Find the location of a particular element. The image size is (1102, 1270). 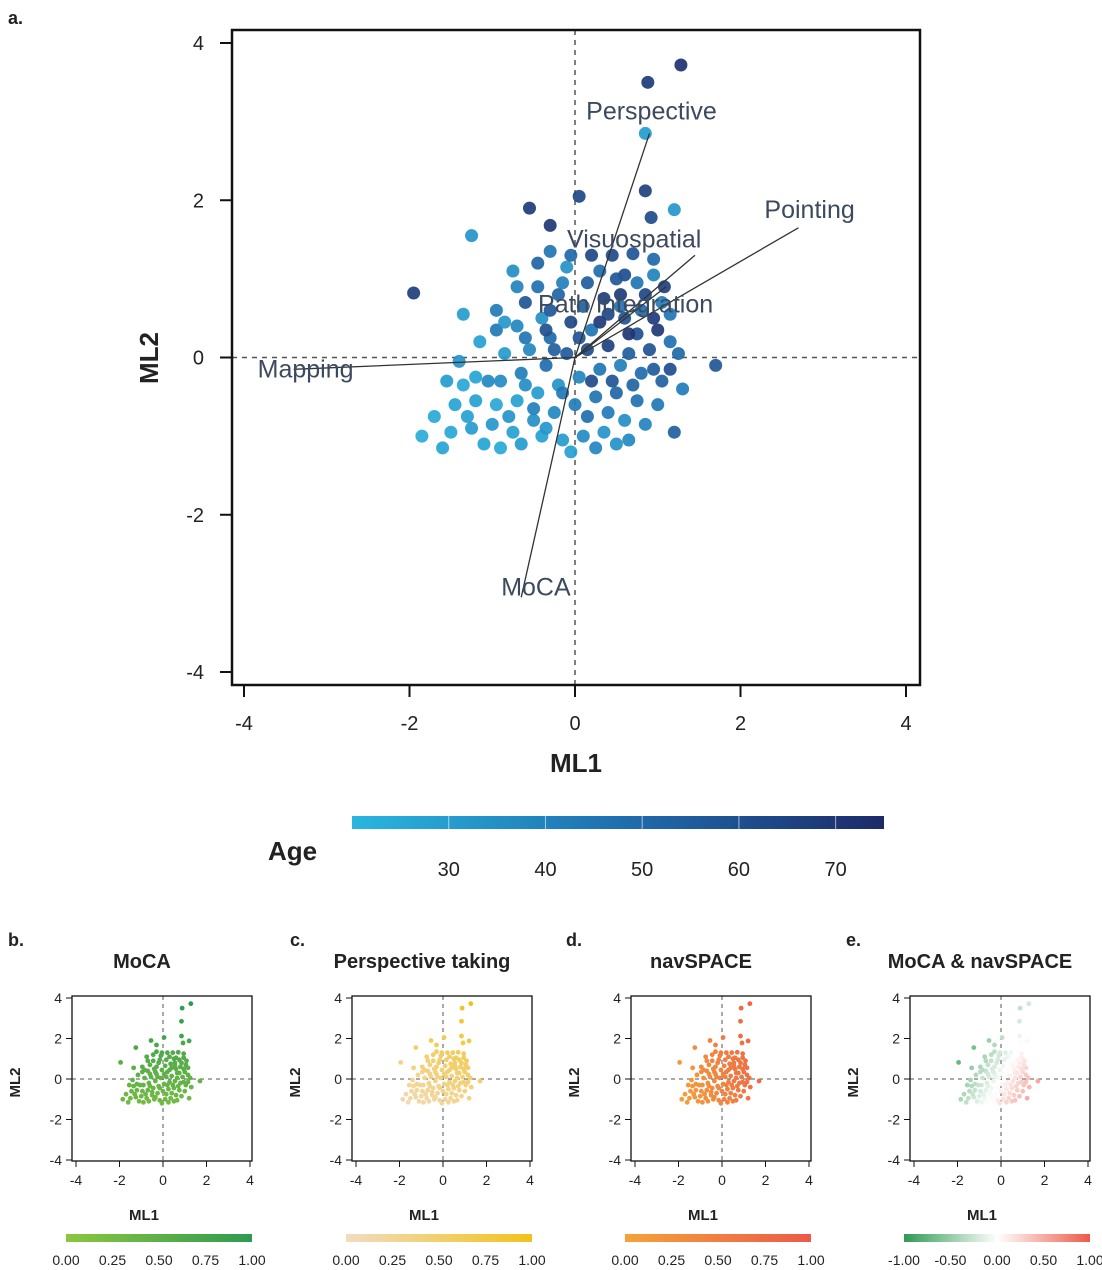

age-colorbar-ticks: 30 40 50 60 70 is located at coordinates (642, 848).